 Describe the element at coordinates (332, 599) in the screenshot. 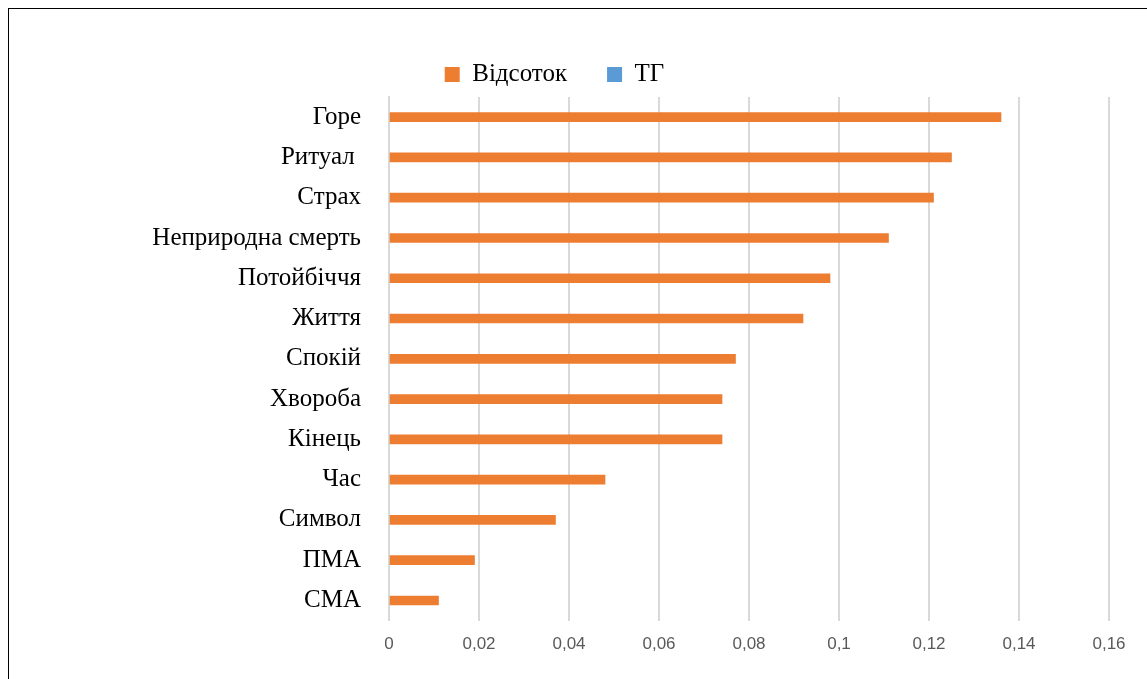

I see `y-tick-label: СМА` at that location.